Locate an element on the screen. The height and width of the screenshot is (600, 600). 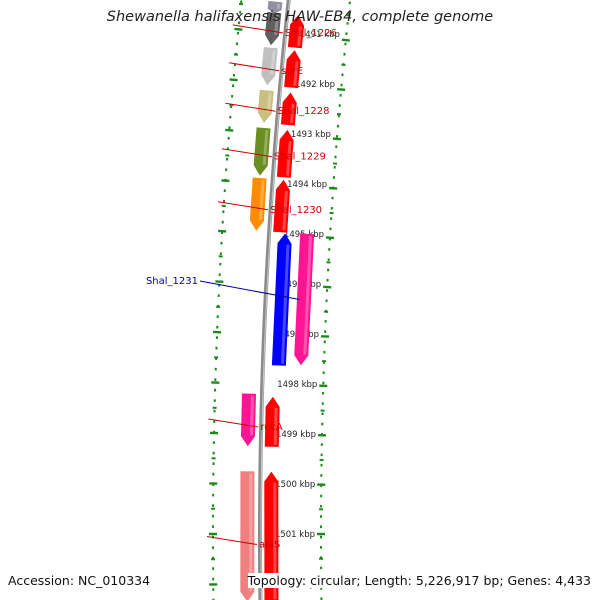
tick-label: 1498 kbp is located at coordinates (297, 385).